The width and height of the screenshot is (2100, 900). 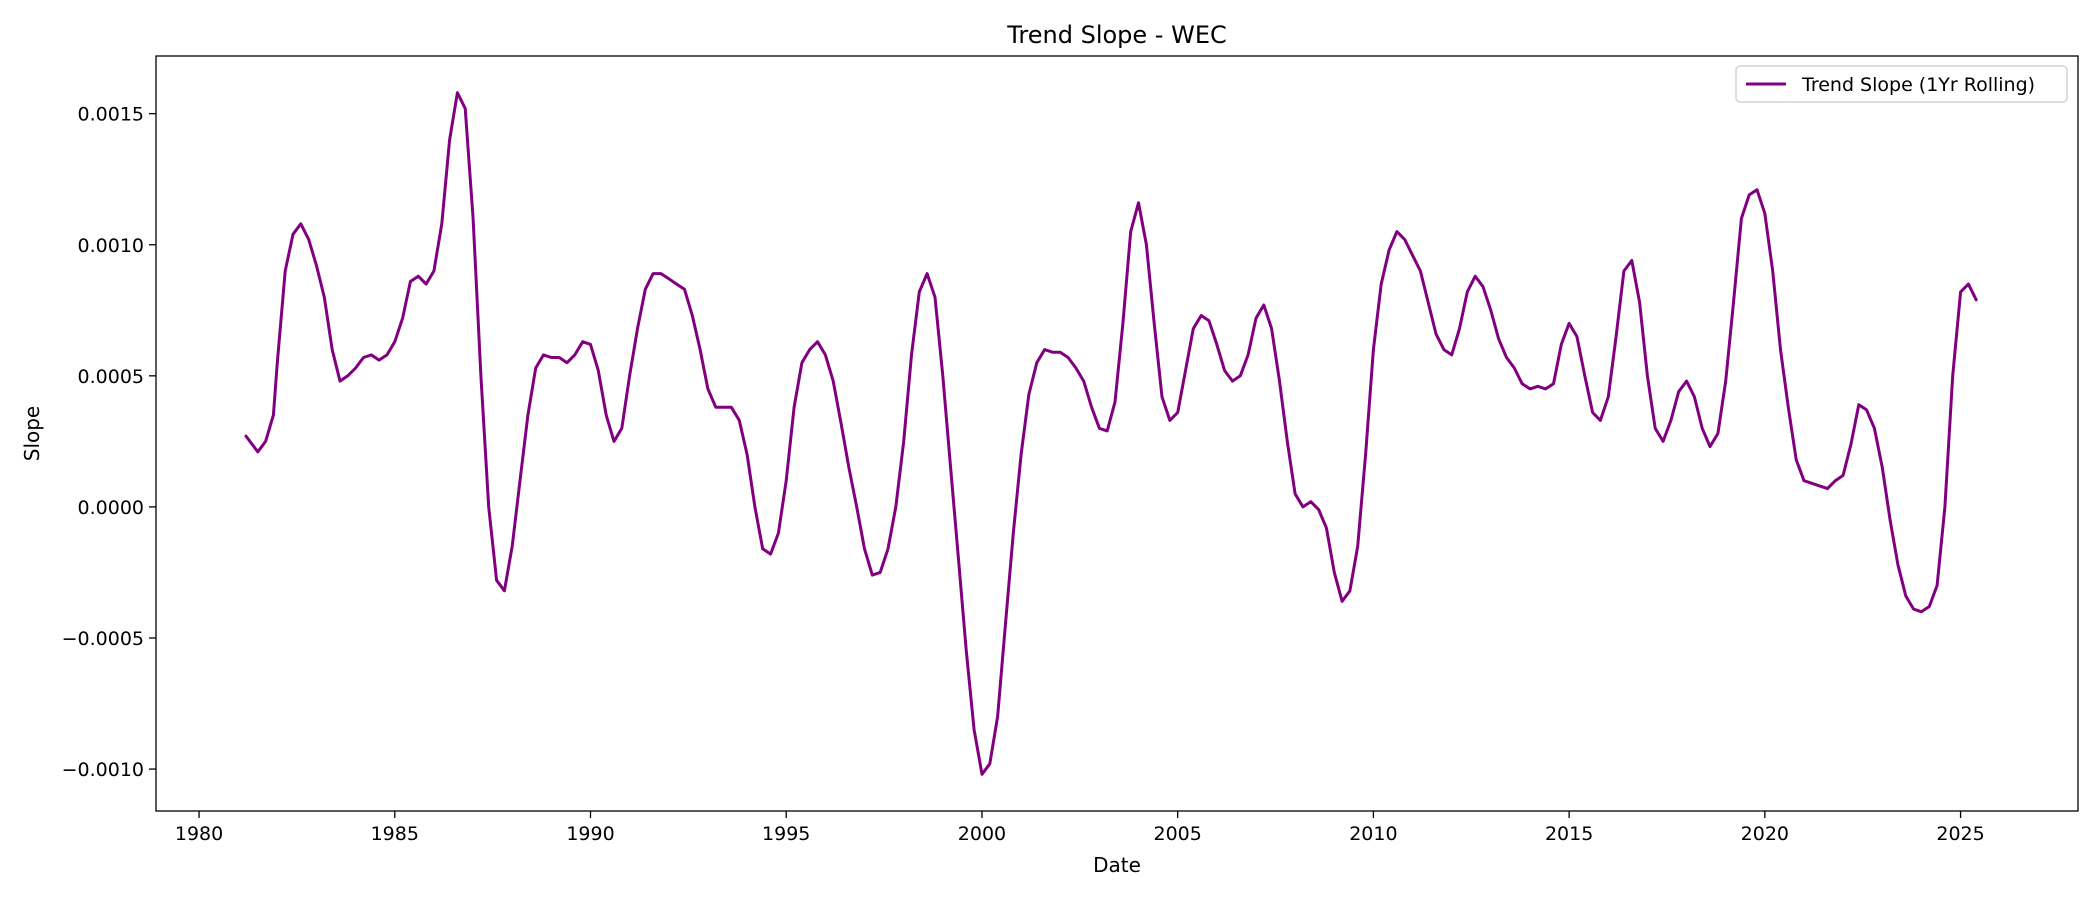 What do you see at coordinates (395, 834) in the screenshot?
I see `x-tick-label: 1985` at bounding box center [395, 834].